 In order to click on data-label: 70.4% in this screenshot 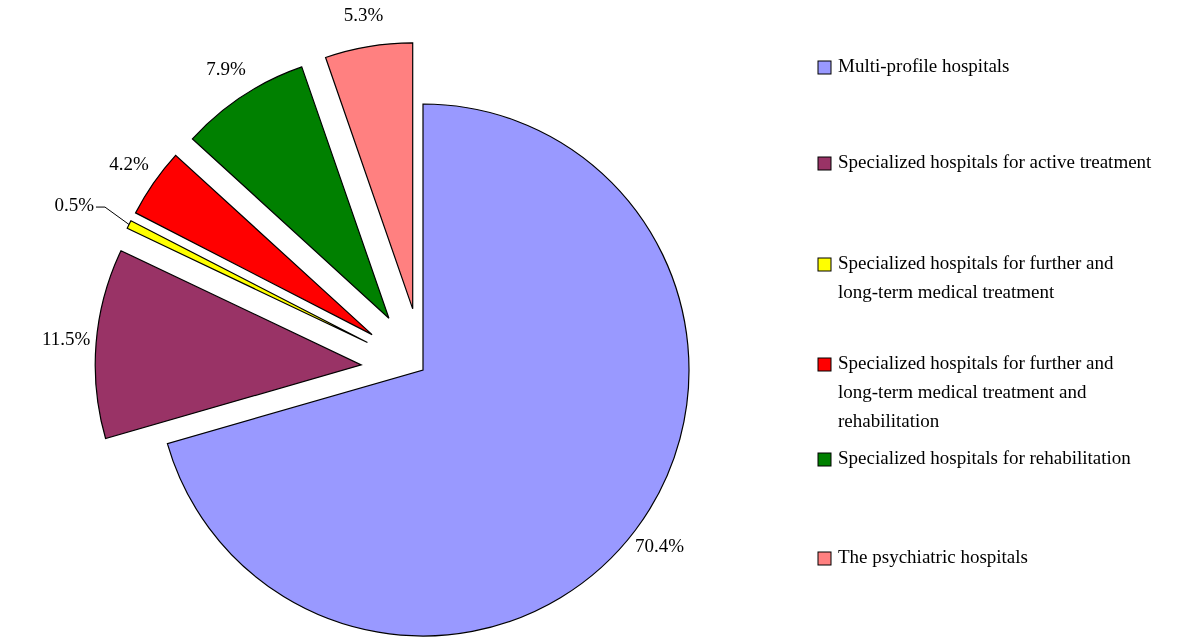, I will do `click(659, 546)`.